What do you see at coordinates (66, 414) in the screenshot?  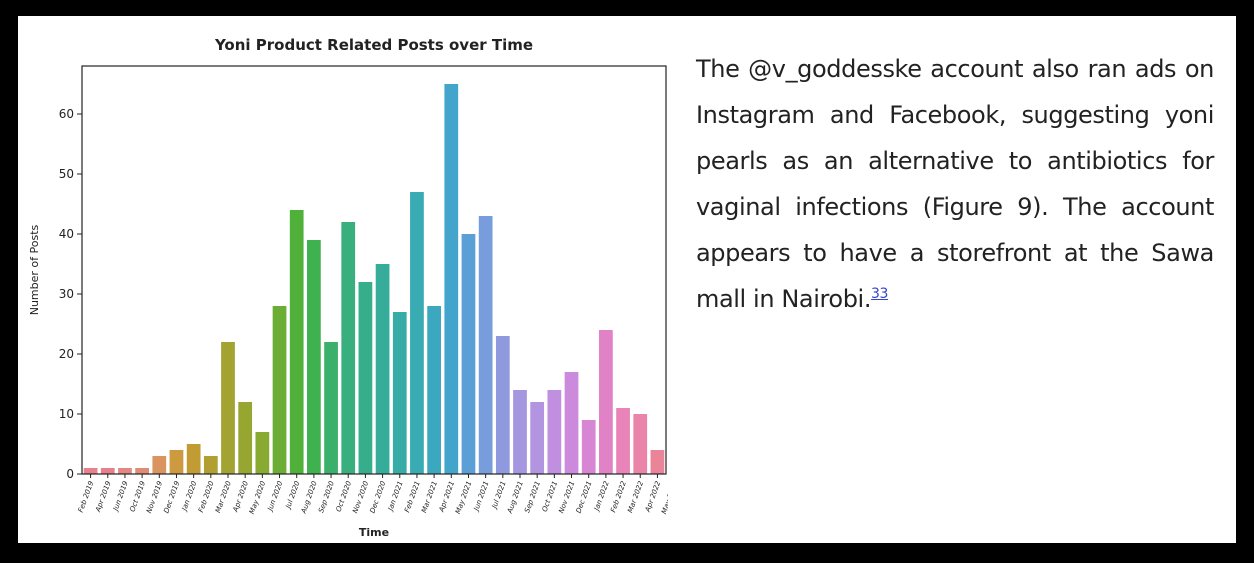 I see `y-tick-label: 10` at bounding box center [66, 414].